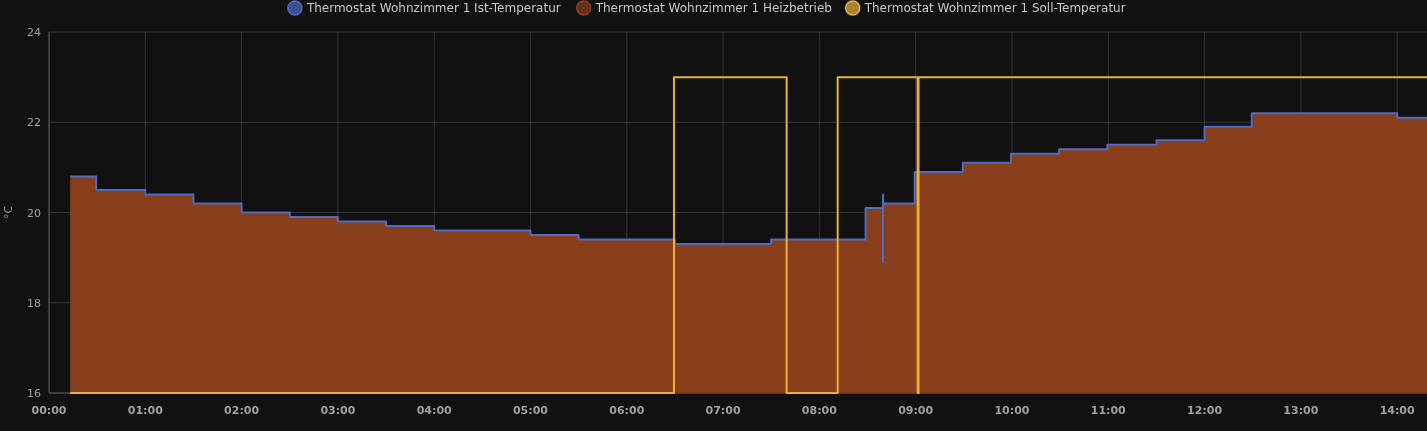  Describe the element at coordinates (34, 303) in the screenshot. I see `y-tick-label: 18` at that location.